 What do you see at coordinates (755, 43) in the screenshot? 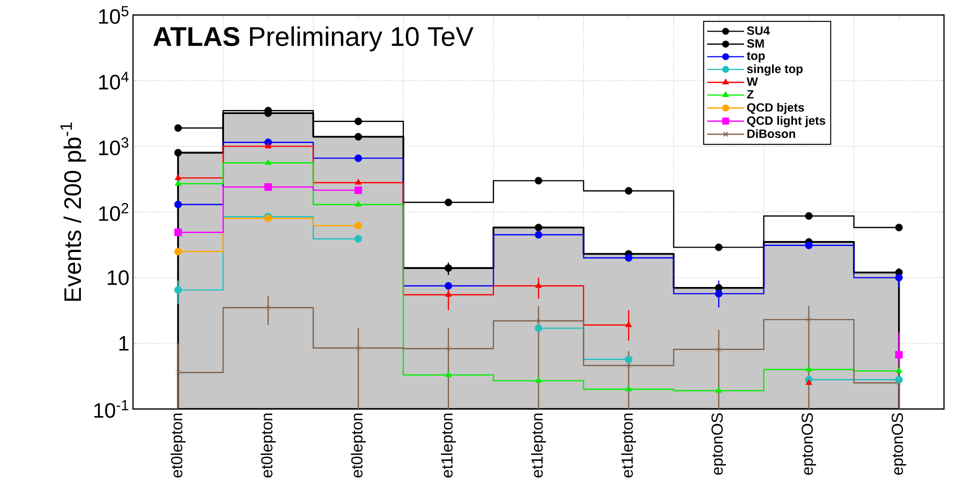
I see `legend-label: SM` at bounding box center [755, 43].